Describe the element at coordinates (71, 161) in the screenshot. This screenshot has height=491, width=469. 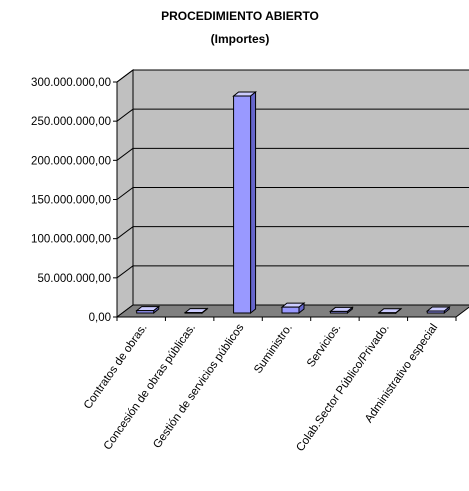
I see `y-tick-label: 200.000.000,00` at that location.